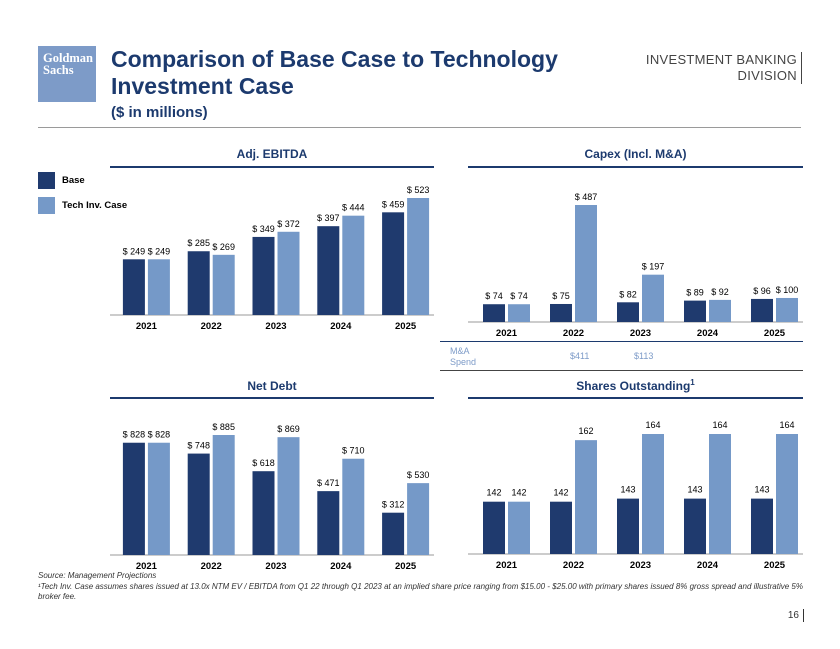 This screenshot has height=649, width=840. I want to click on capex-bar-base-2024, so click(695, 311).